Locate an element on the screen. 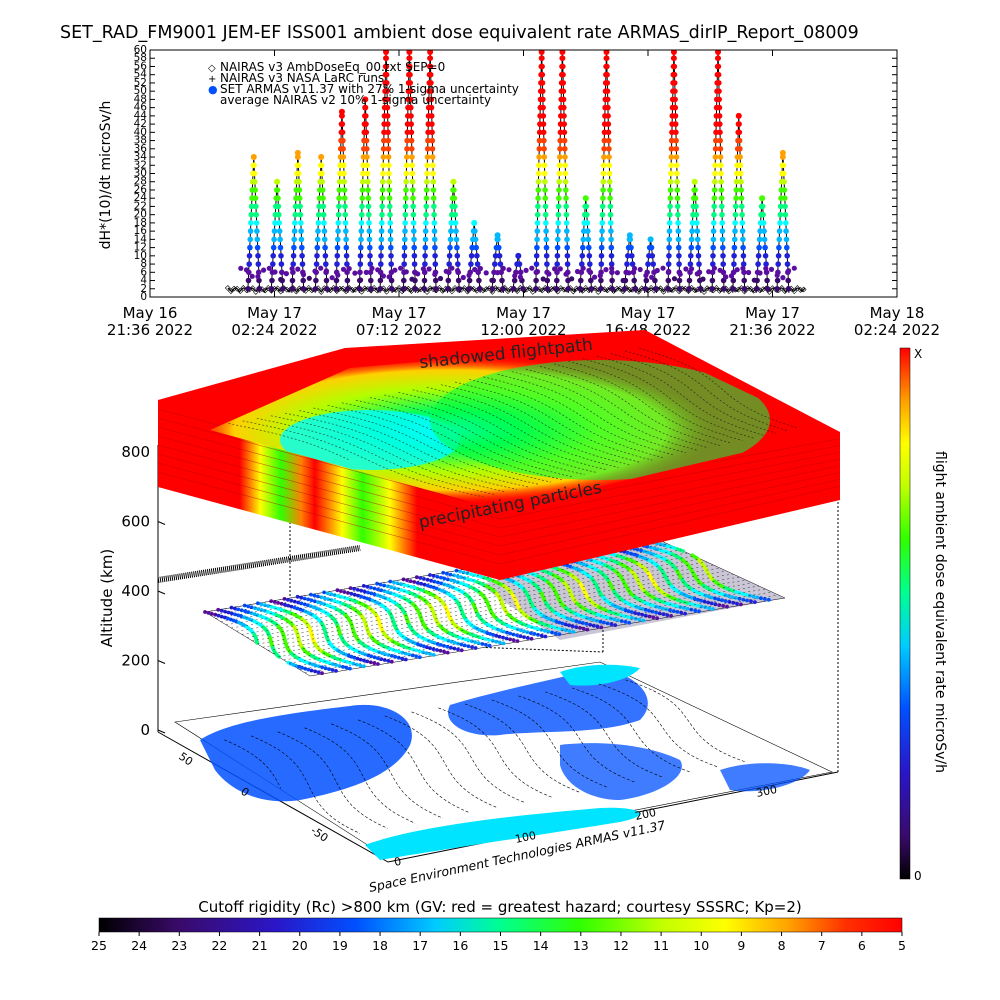 The width and height of the screenshot is (1000, 1000). rc-tick-label: 21 is located at coordinates (260, 945).